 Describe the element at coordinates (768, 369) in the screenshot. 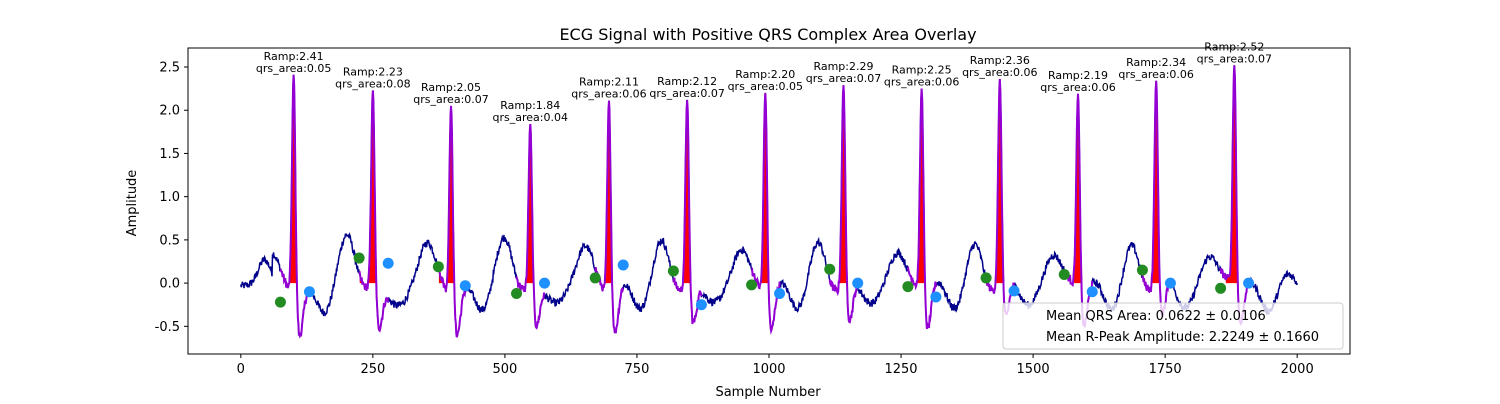

I see `x-tick-label-1000: 1000` at that location.